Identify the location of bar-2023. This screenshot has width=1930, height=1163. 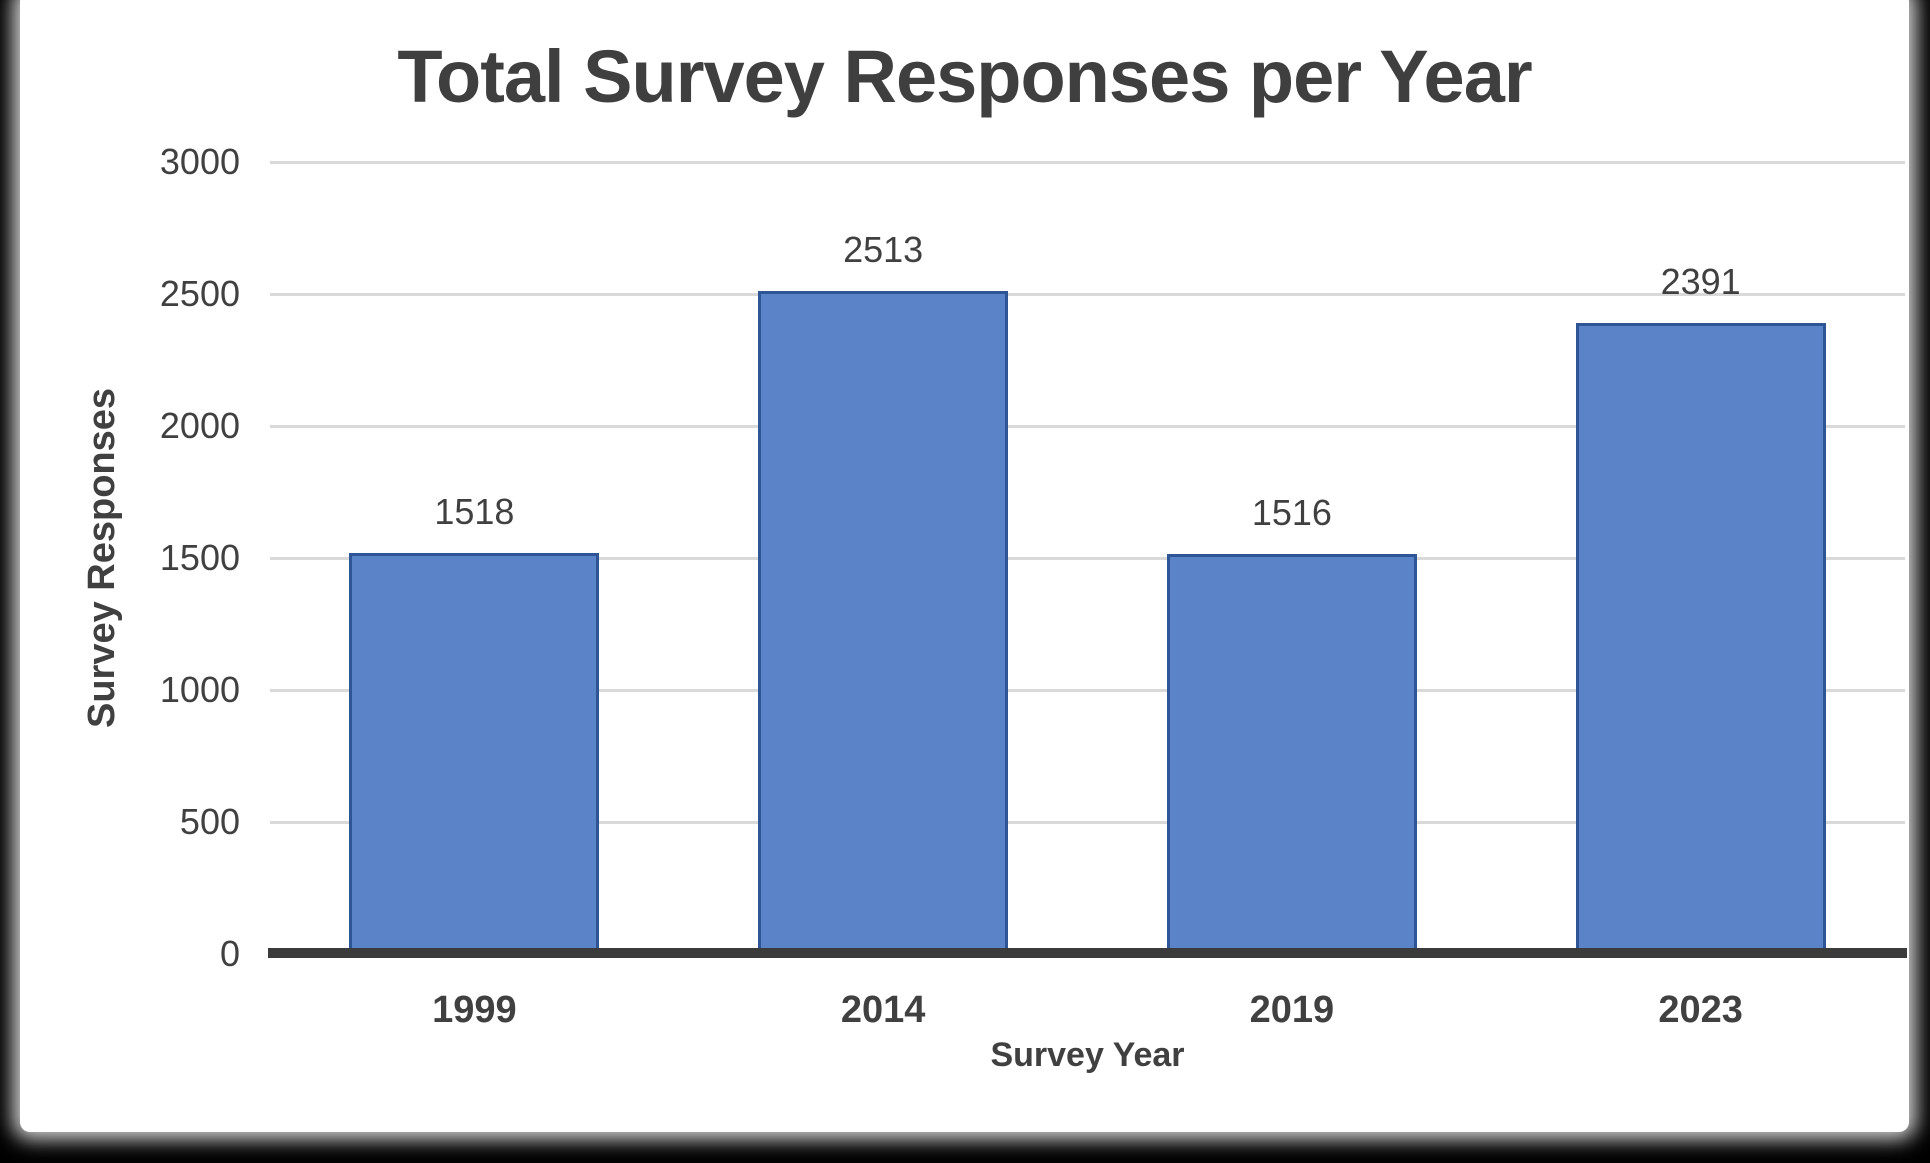
(1700, 638).